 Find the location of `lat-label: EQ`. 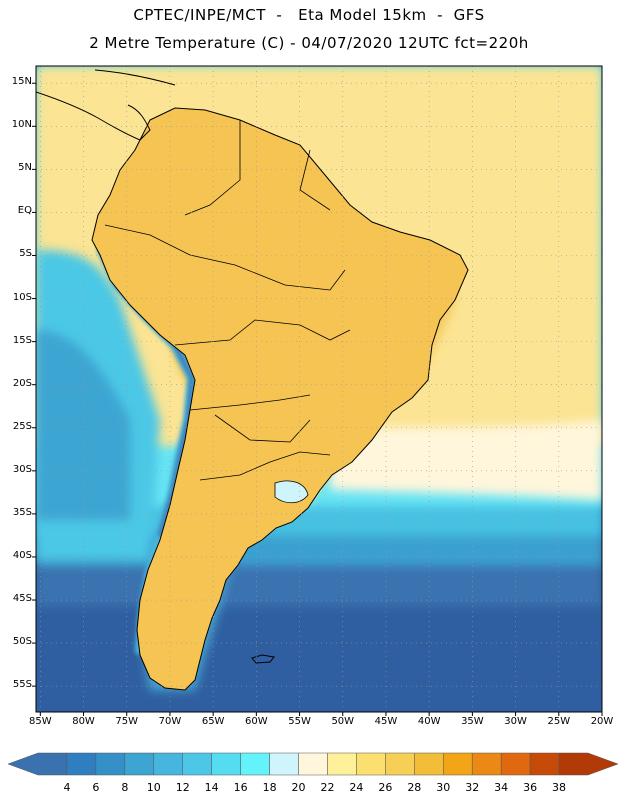

lat-label: EQ is located at coordinates (24, 211).